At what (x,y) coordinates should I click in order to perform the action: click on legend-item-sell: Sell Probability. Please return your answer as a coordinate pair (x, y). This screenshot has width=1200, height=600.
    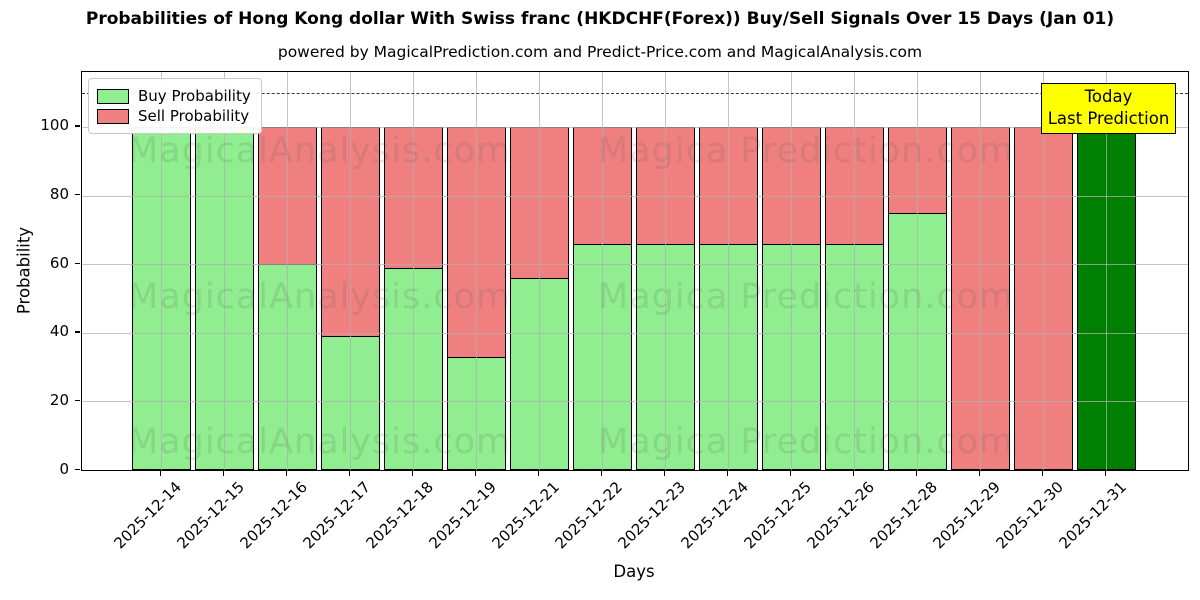
    Looking at the image, I should click on (174, 116).